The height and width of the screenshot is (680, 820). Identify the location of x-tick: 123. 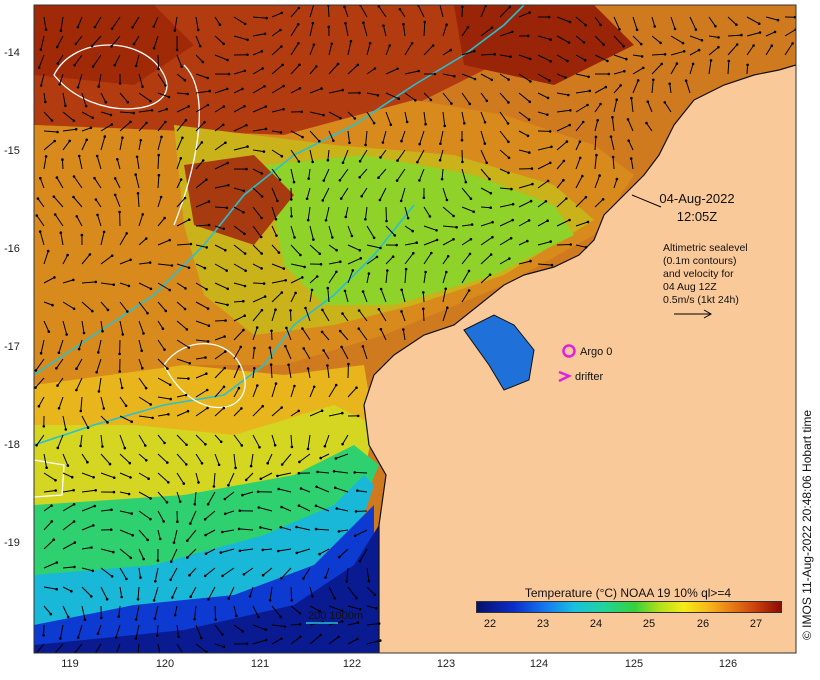
(446, 664).